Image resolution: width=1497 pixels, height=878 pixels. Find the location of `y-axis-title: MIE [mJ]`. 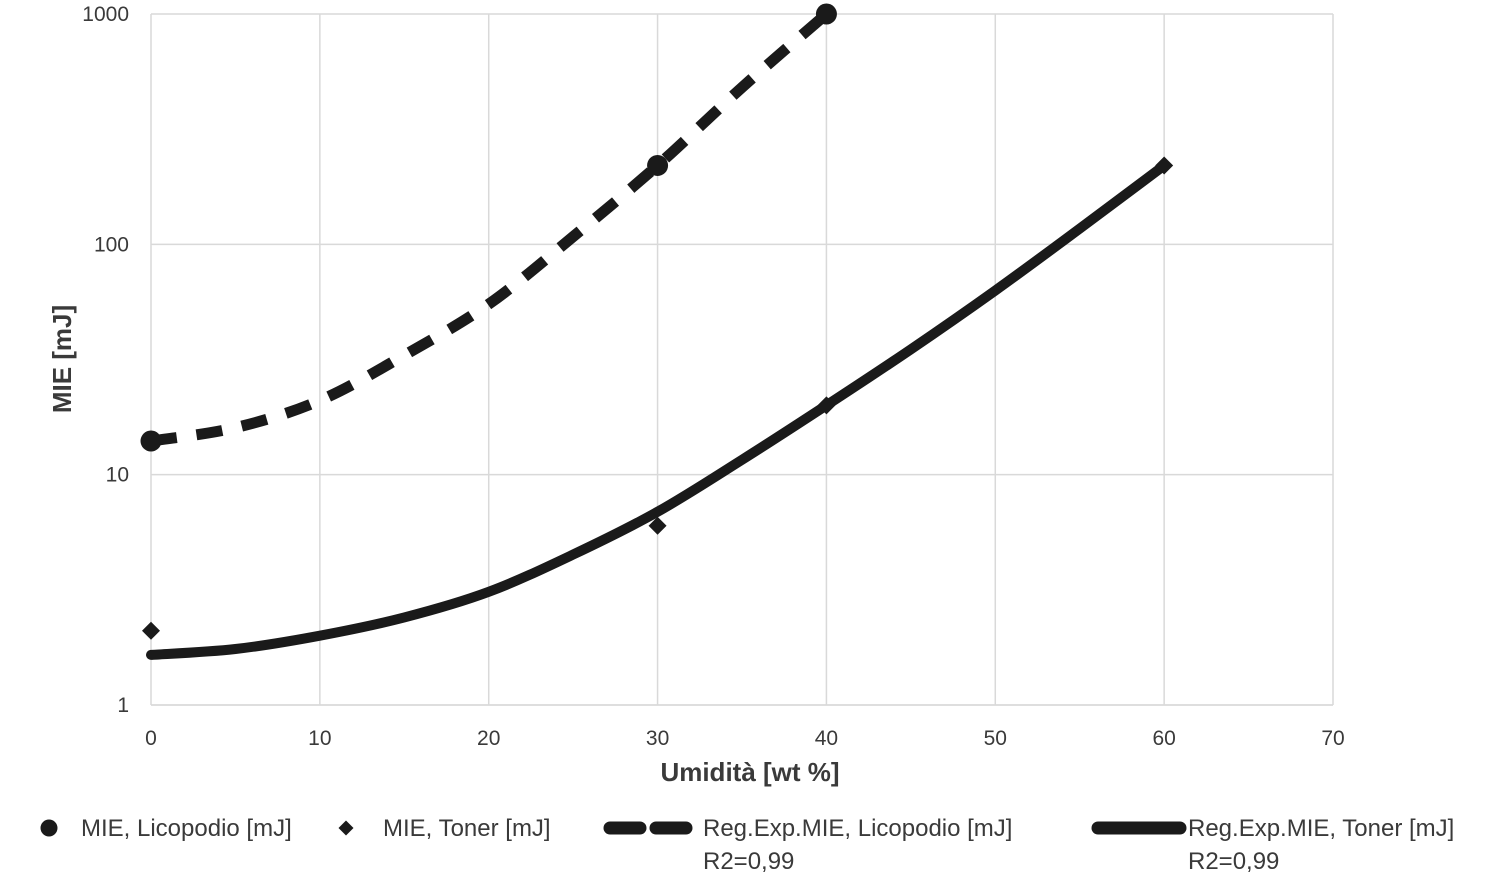

y-axis-title: MIE [mJ] is located at coordinates (62, 359).